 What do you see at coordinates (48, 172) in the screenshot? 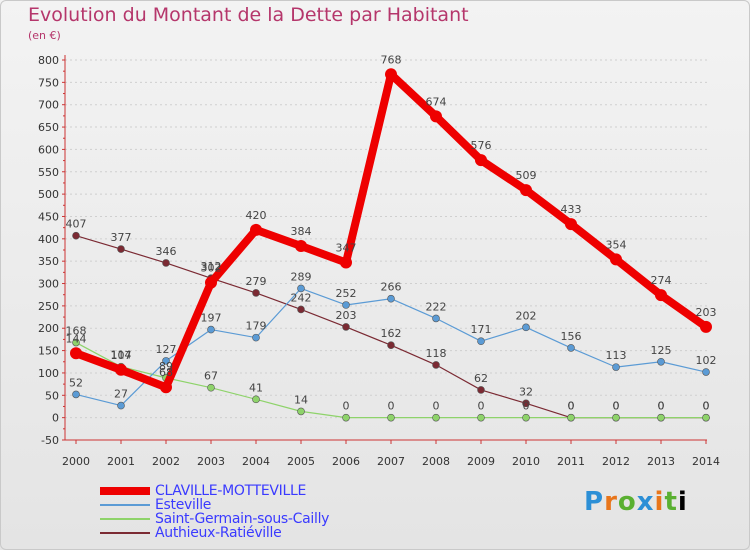
I see `y-tick-label: 550` at bounding box center [48, 172].